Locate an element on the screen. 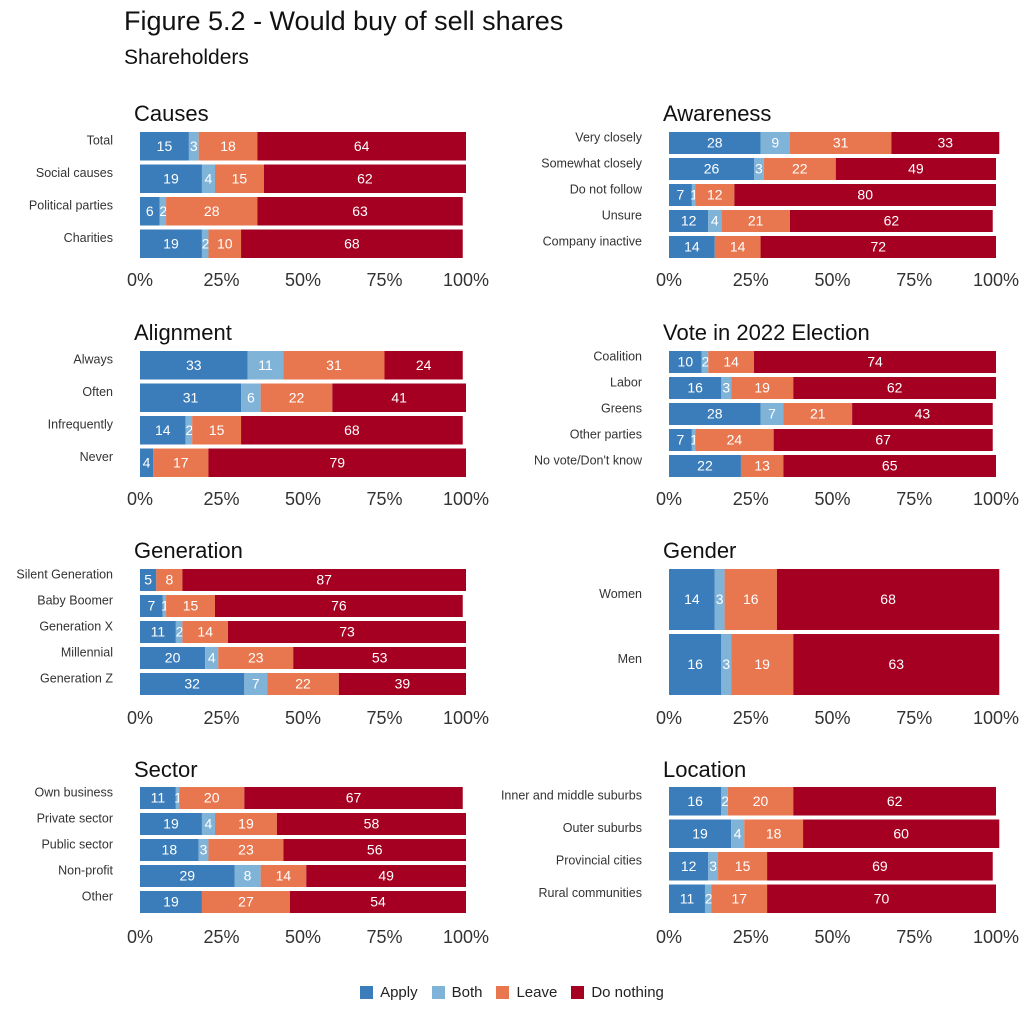 Image resolution: width=1024 pixels, height=1024 pixels. alignment-data-label-both: 6 is located at coordinates (251, 397).